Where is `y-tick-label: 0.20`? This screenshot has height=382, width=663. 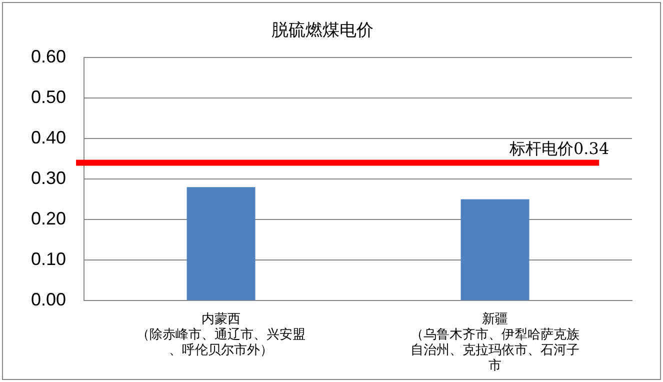
y-tick-label: 0.20 is located at coordinates (48, 218).